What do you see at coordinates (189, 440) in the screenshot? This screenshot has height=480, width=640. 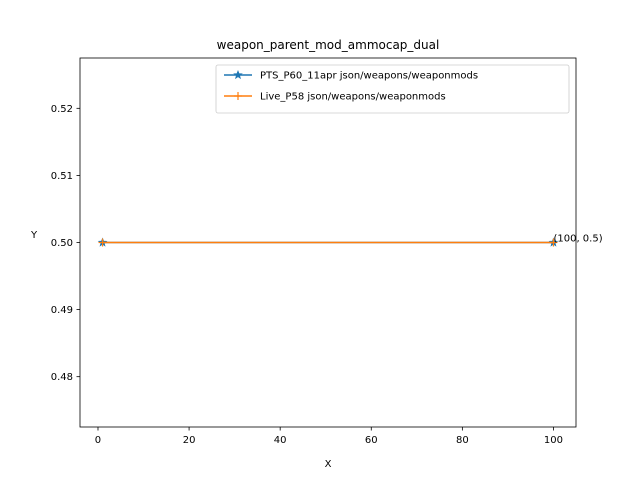 I see `x-tick-label-1: 20` at bounding box center [189, 440].